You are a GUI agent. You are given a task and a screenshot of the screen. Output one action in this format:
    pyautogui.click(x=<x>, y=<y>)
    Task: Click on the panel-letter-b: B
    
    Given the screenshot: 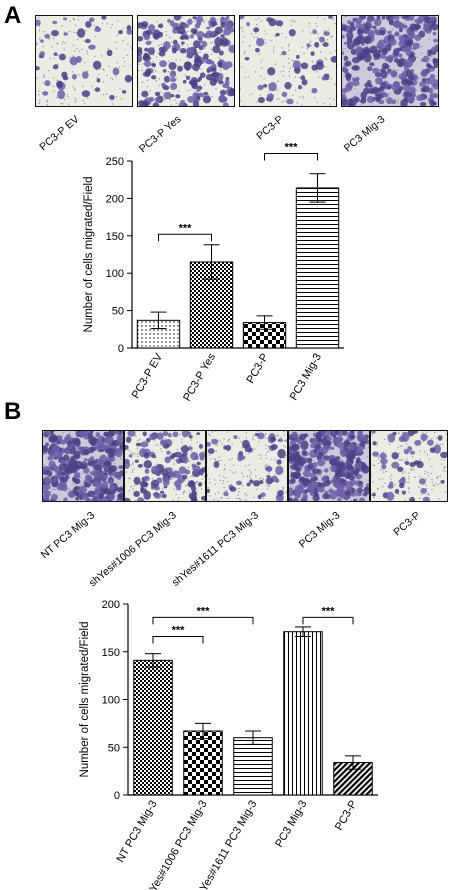 What is the action you would take?
    pyautogui.click(x=13, y=411)
    